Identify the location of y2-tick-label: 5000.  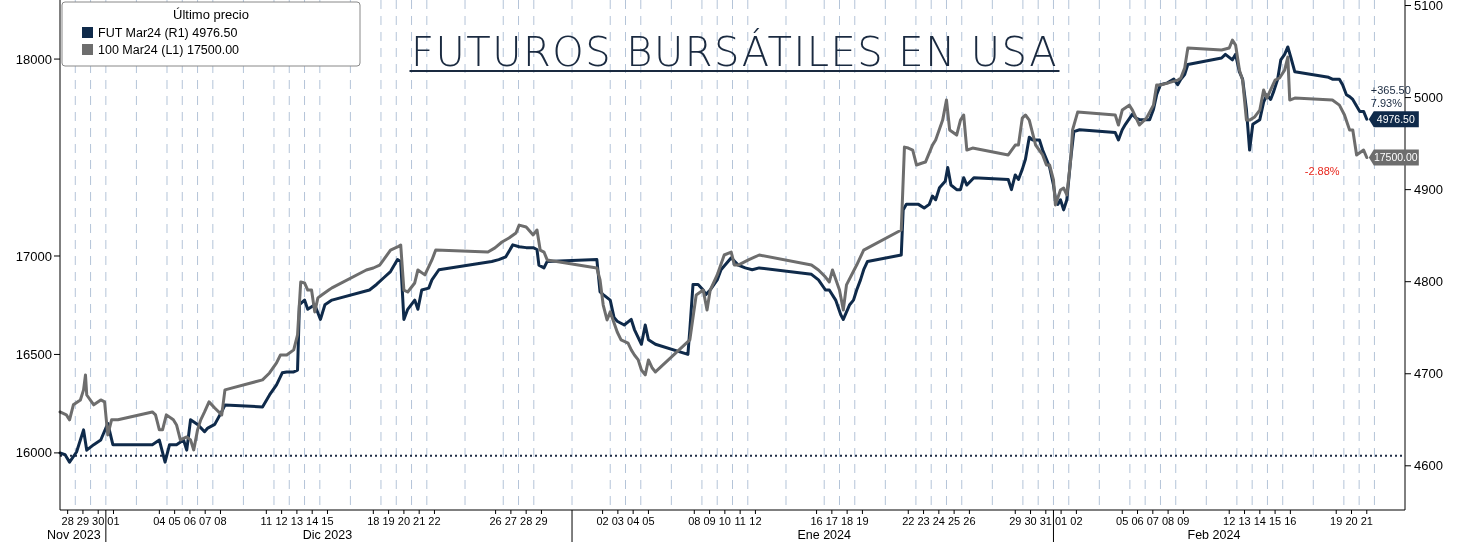
(1428, 98).